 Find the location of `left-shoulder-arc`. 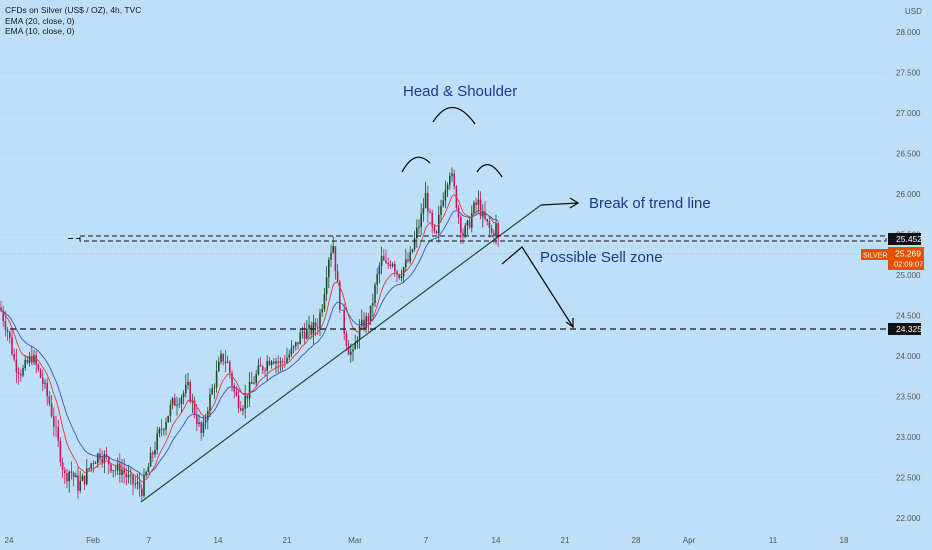

left-shoulder-arc is located at coordinates (416, 164).